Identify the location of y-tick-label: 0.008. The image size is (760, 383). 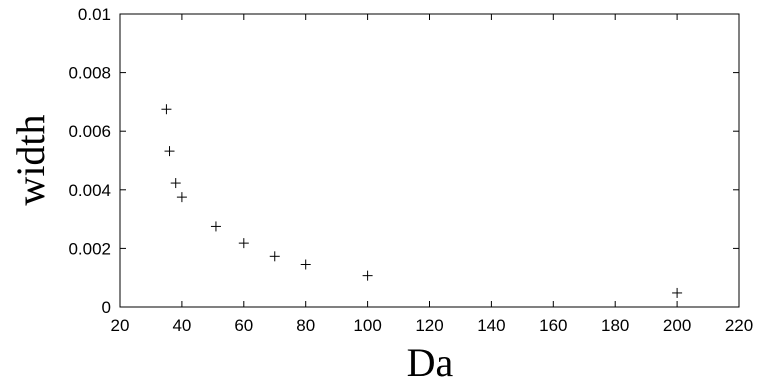
(89, 73).